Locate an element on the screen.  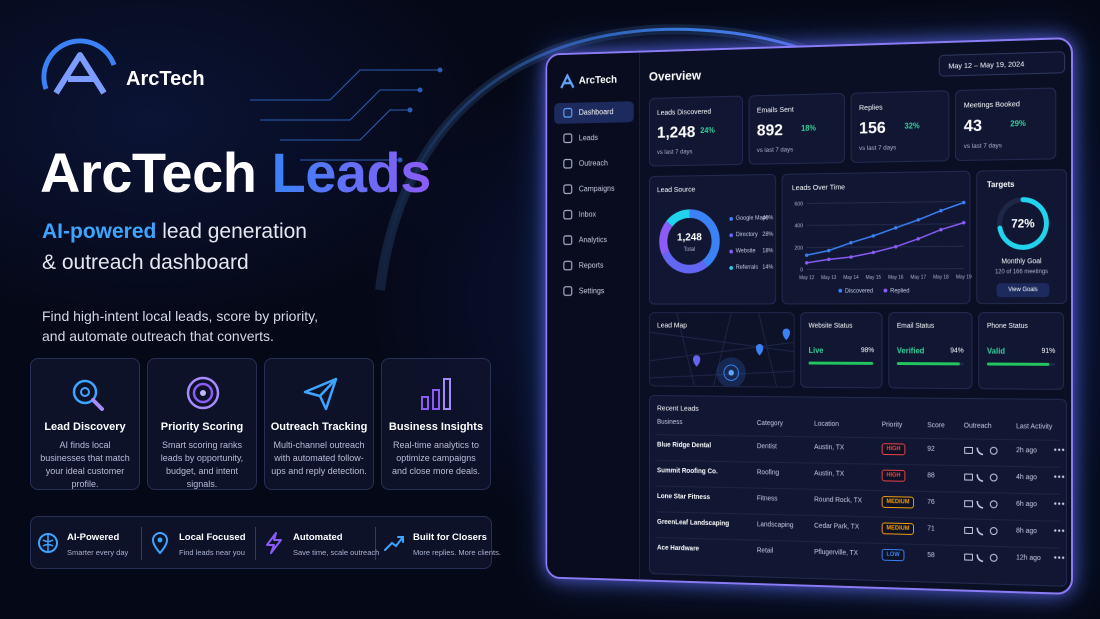
kpi-card: Emails Sent 892 18% vs last 7 days is located at coordinates (796, 128).